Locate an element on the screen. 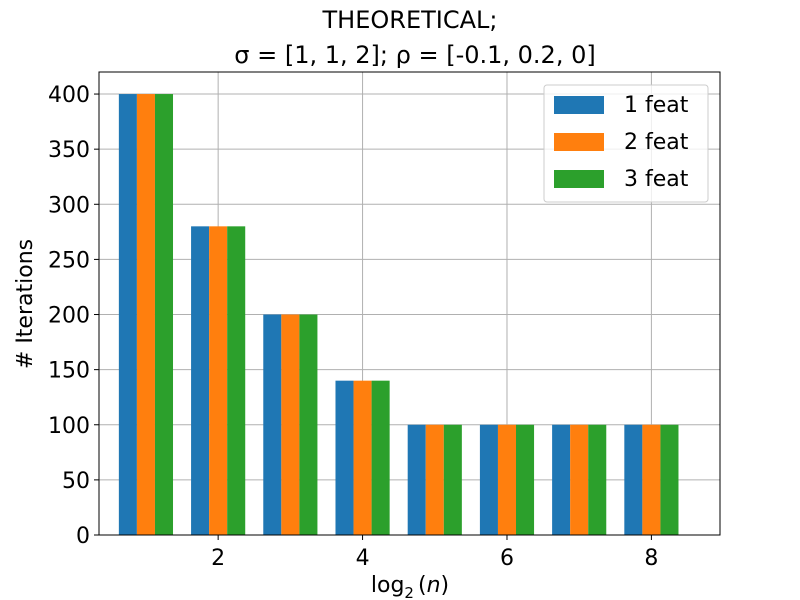  y-tick-label: 100 is located at coordinates (69, 426).